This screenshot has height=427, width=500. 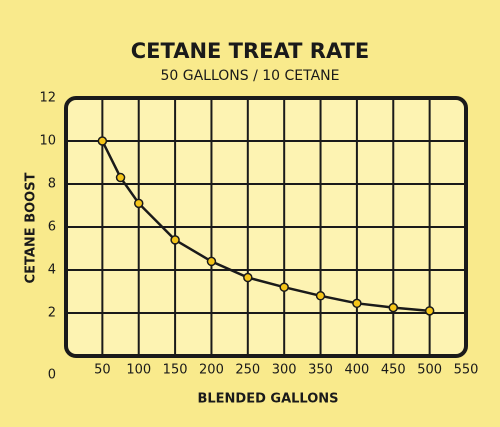 What do you see at coordinates (250, 51) in the screenshot?
I see `chart-title: CETANE TREAT RATE` at bounding box center [250, 51].